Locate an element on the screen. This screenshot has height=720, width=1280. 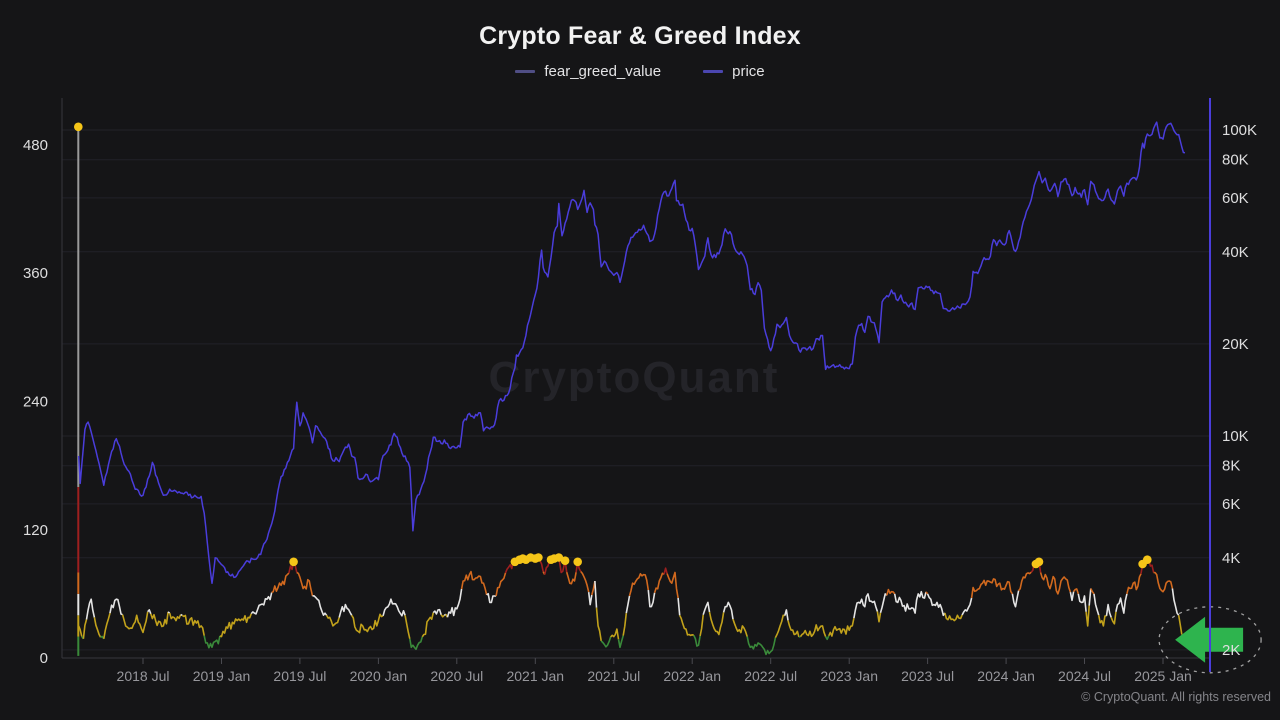
legend-item-price: price is located at coordinates (734, 71).